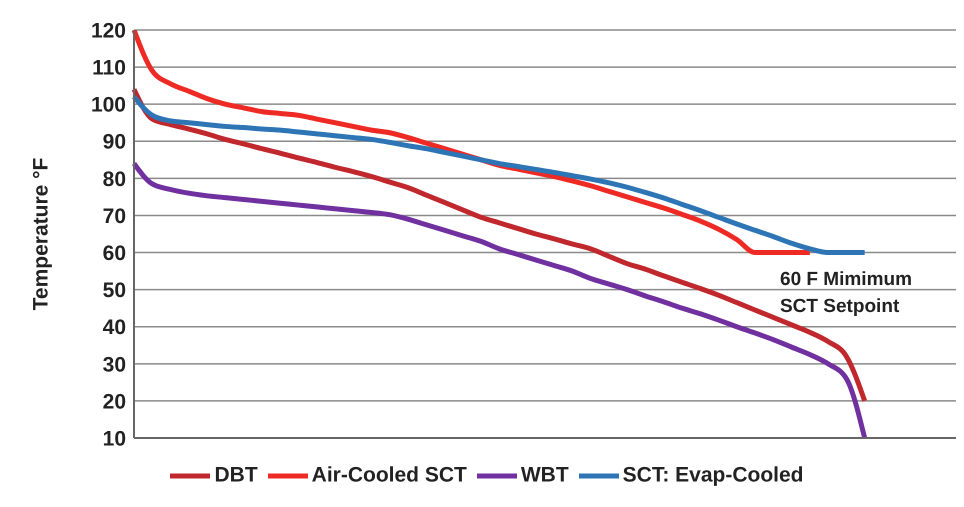 The image size is (964, 507). What do you see at coordinates (108, 105) in the screenshot?
I see `y-tick-label: 100` at bounding box center [108, 105].